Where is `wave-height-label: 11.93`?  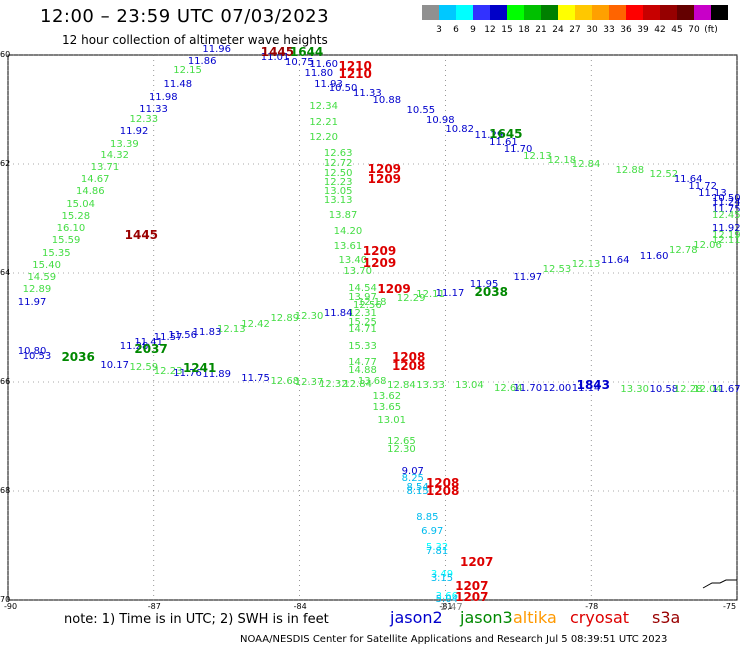 wave-height-label: 11.93 is located at coordinates (328, 84).